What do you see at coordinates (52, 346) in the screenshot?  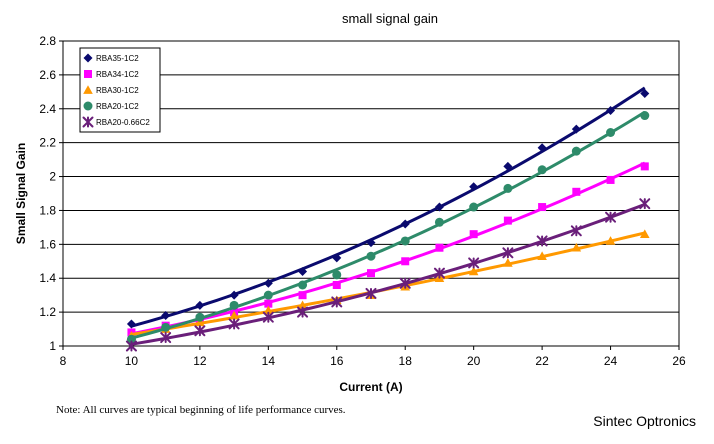 I see `y-tick-label: 1` at bounding box center [52, 346].